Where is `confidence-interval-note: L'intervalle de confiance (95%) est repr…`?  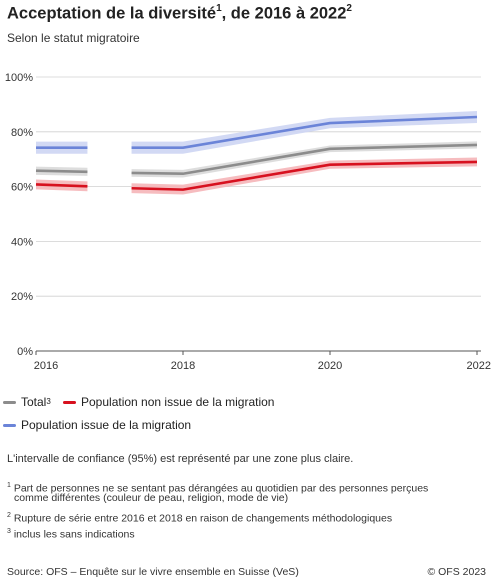 confidence-interval-note: L'intervalle de confiance (95%) est repr… is located at coordinates (180, 459).